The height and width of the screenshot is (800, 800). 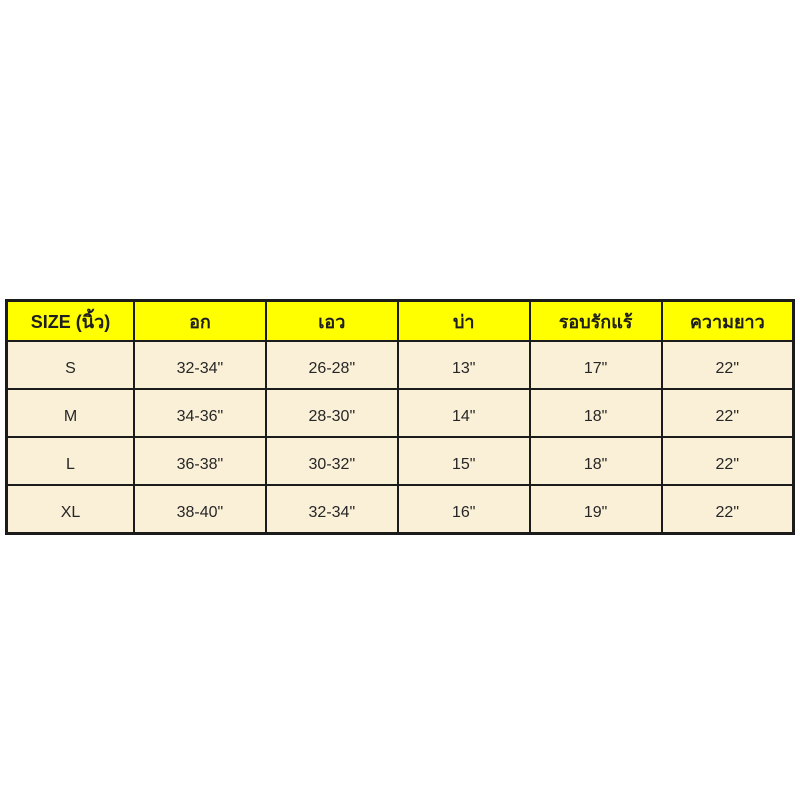 I want to click on cell-shoulder: 13", so click(x=463, y=365).